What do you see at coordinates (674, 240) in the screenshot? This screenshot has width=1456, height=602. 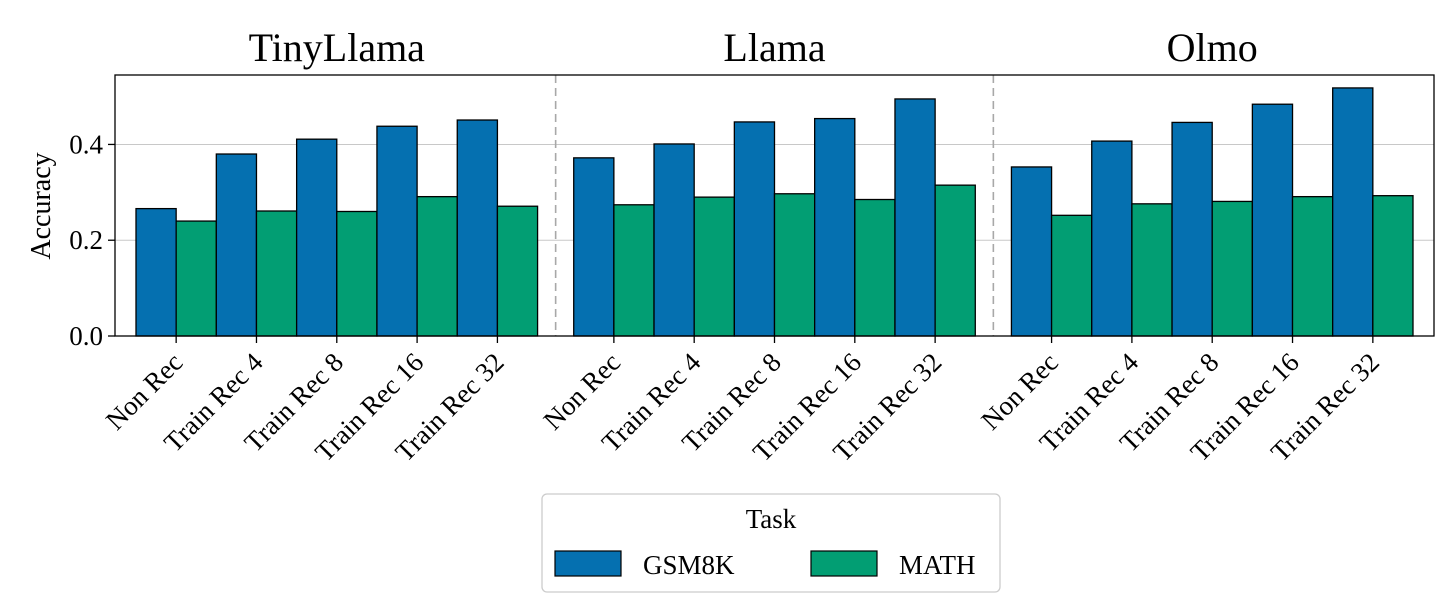 I see `bar-llama-train-rec-4-gsm8k` at bounding box center [674, 240].